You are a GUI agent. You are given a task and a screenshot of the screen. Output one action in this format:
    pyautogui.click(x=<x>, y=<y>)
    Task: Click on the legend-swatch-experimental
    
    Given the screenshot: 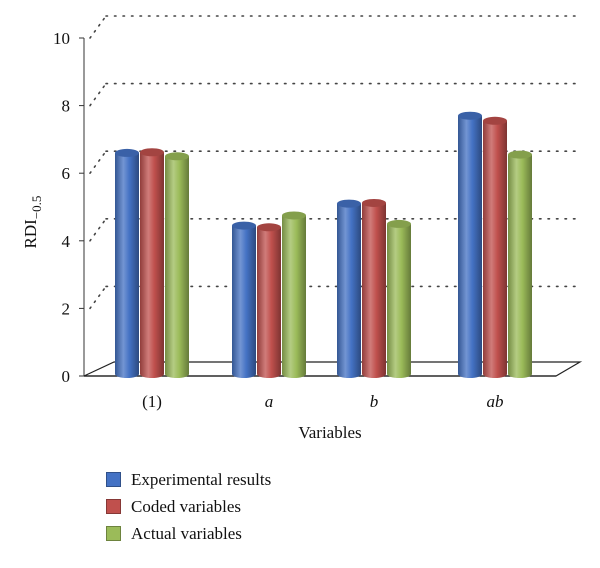 What is the action you would take?
    pyautogui.click(x=113, y=479)
    